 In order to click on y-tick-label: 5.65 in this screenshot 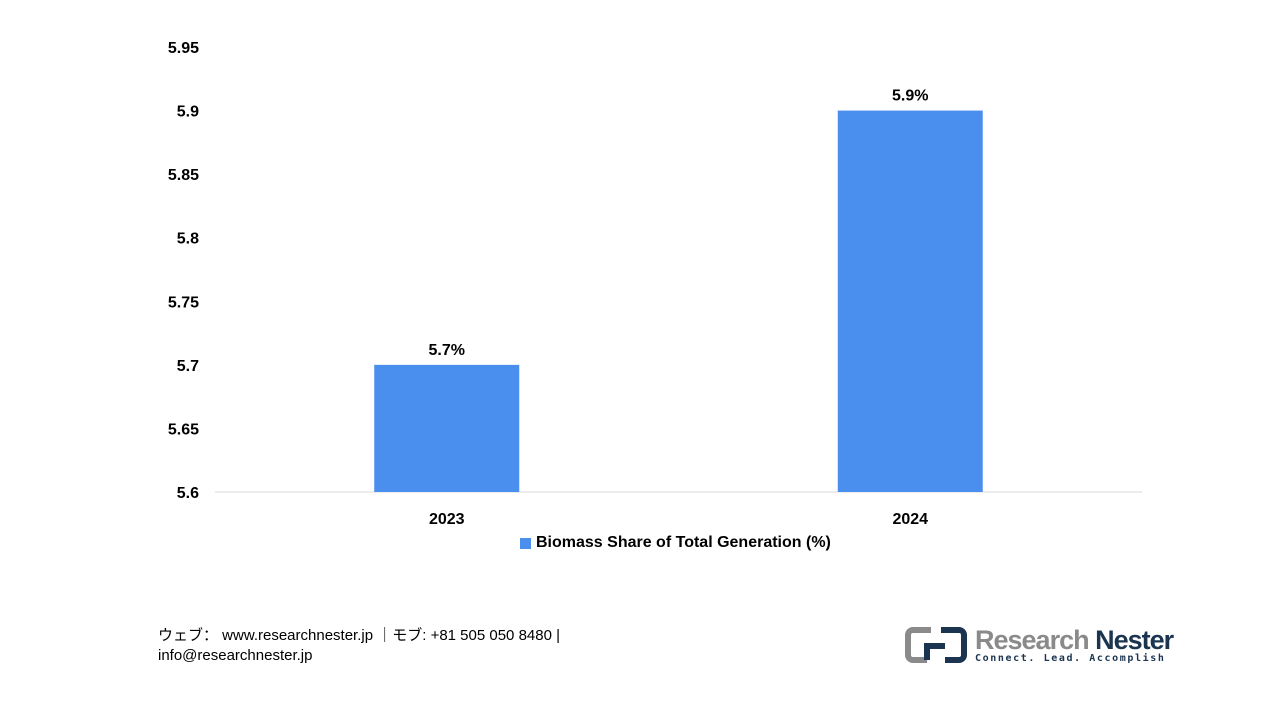, I will do `click(183, 429)`.